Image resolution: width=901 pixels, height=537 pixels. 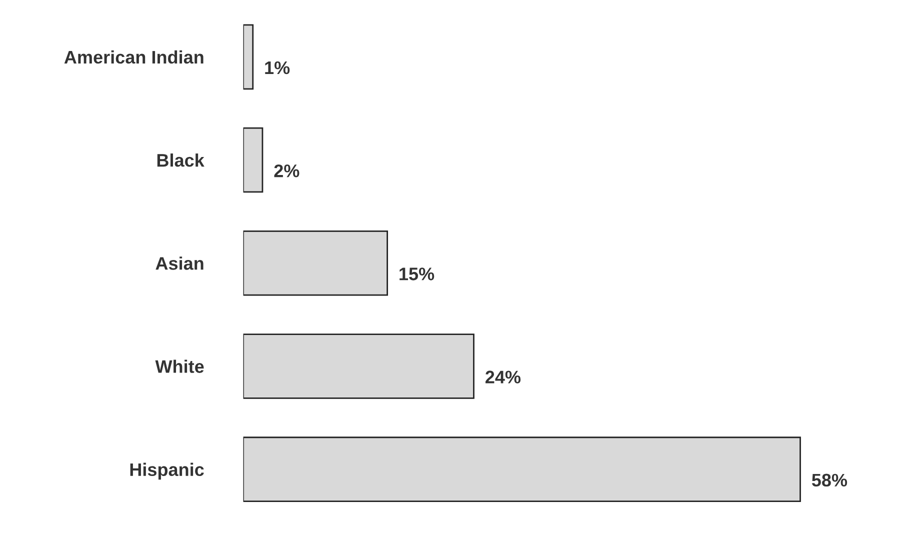 I want to click on data-label: 2%, so click(x=287, y=171).